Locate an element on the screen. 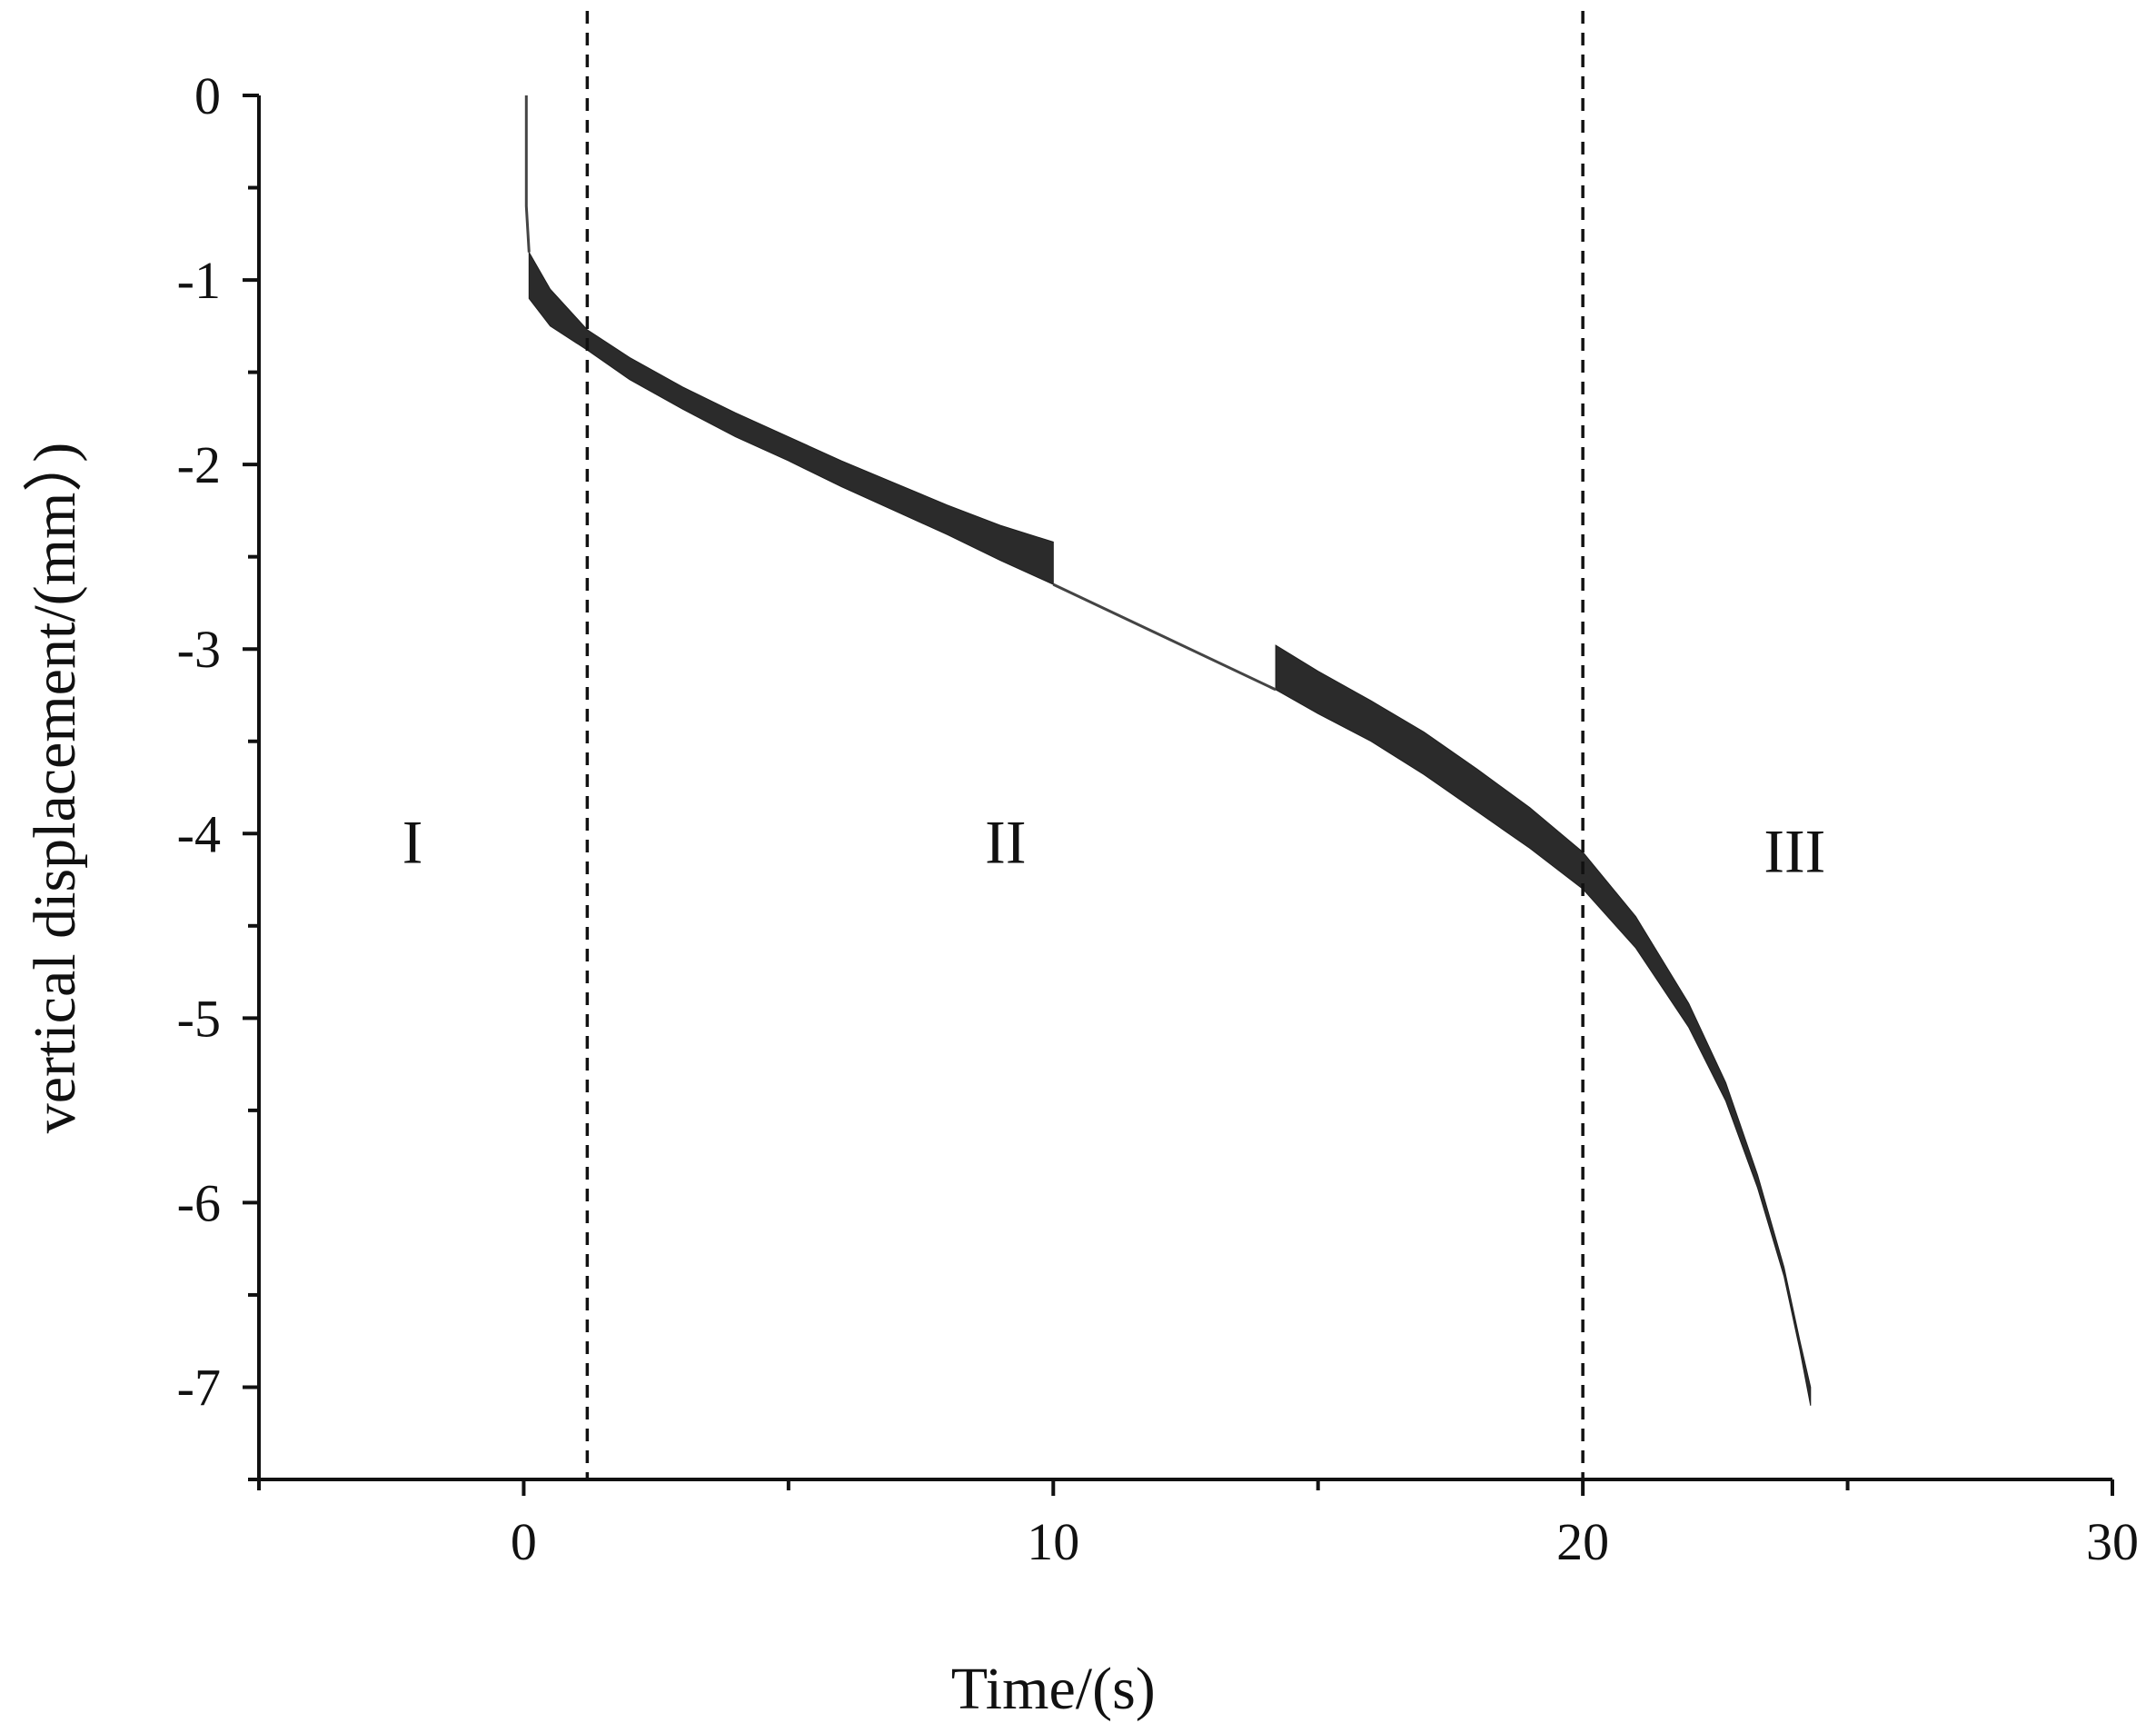 Image resolution: width=2156 pixels, height=1733 pixels. x-tick-label: 20 is located at coordinates (1582, 1541).